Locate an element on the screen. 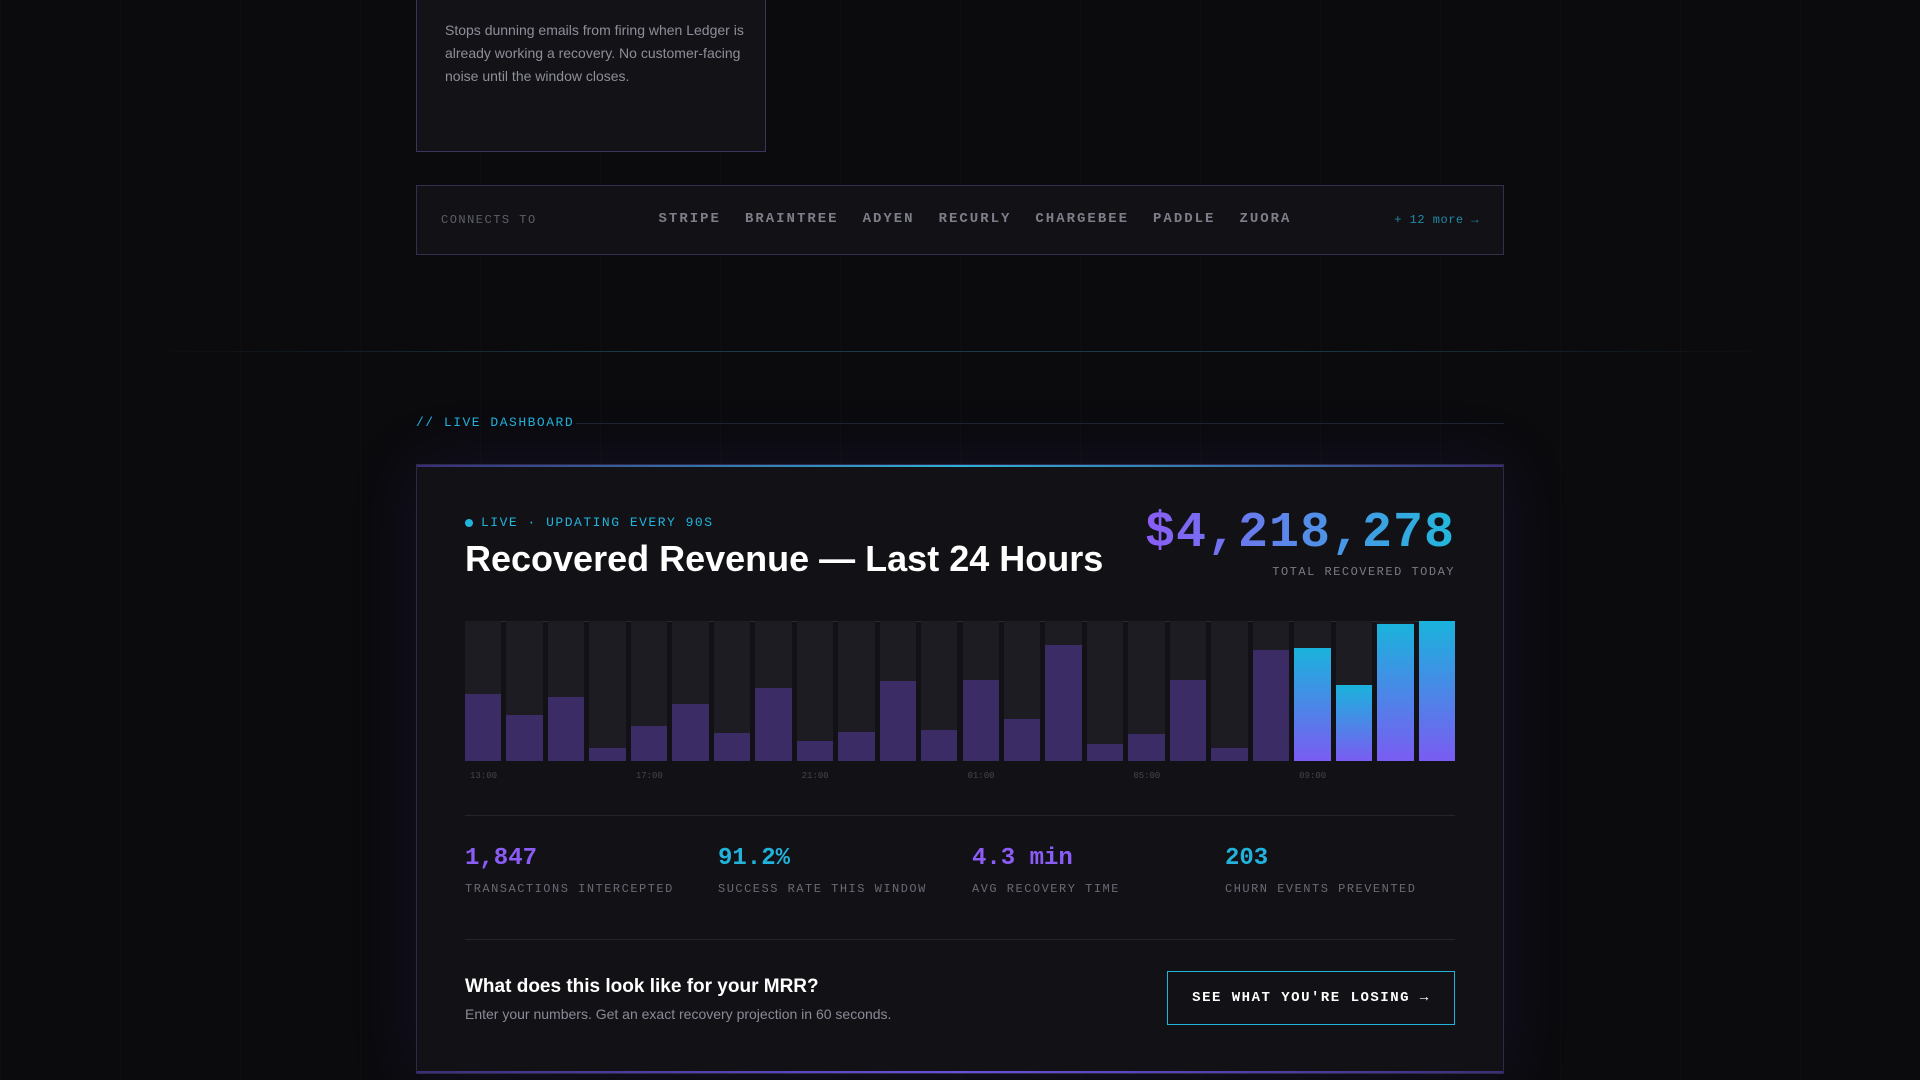 The width and height of the screenshot is (1920, 1080). section-label-rule is located at coordinates (1040, 423).